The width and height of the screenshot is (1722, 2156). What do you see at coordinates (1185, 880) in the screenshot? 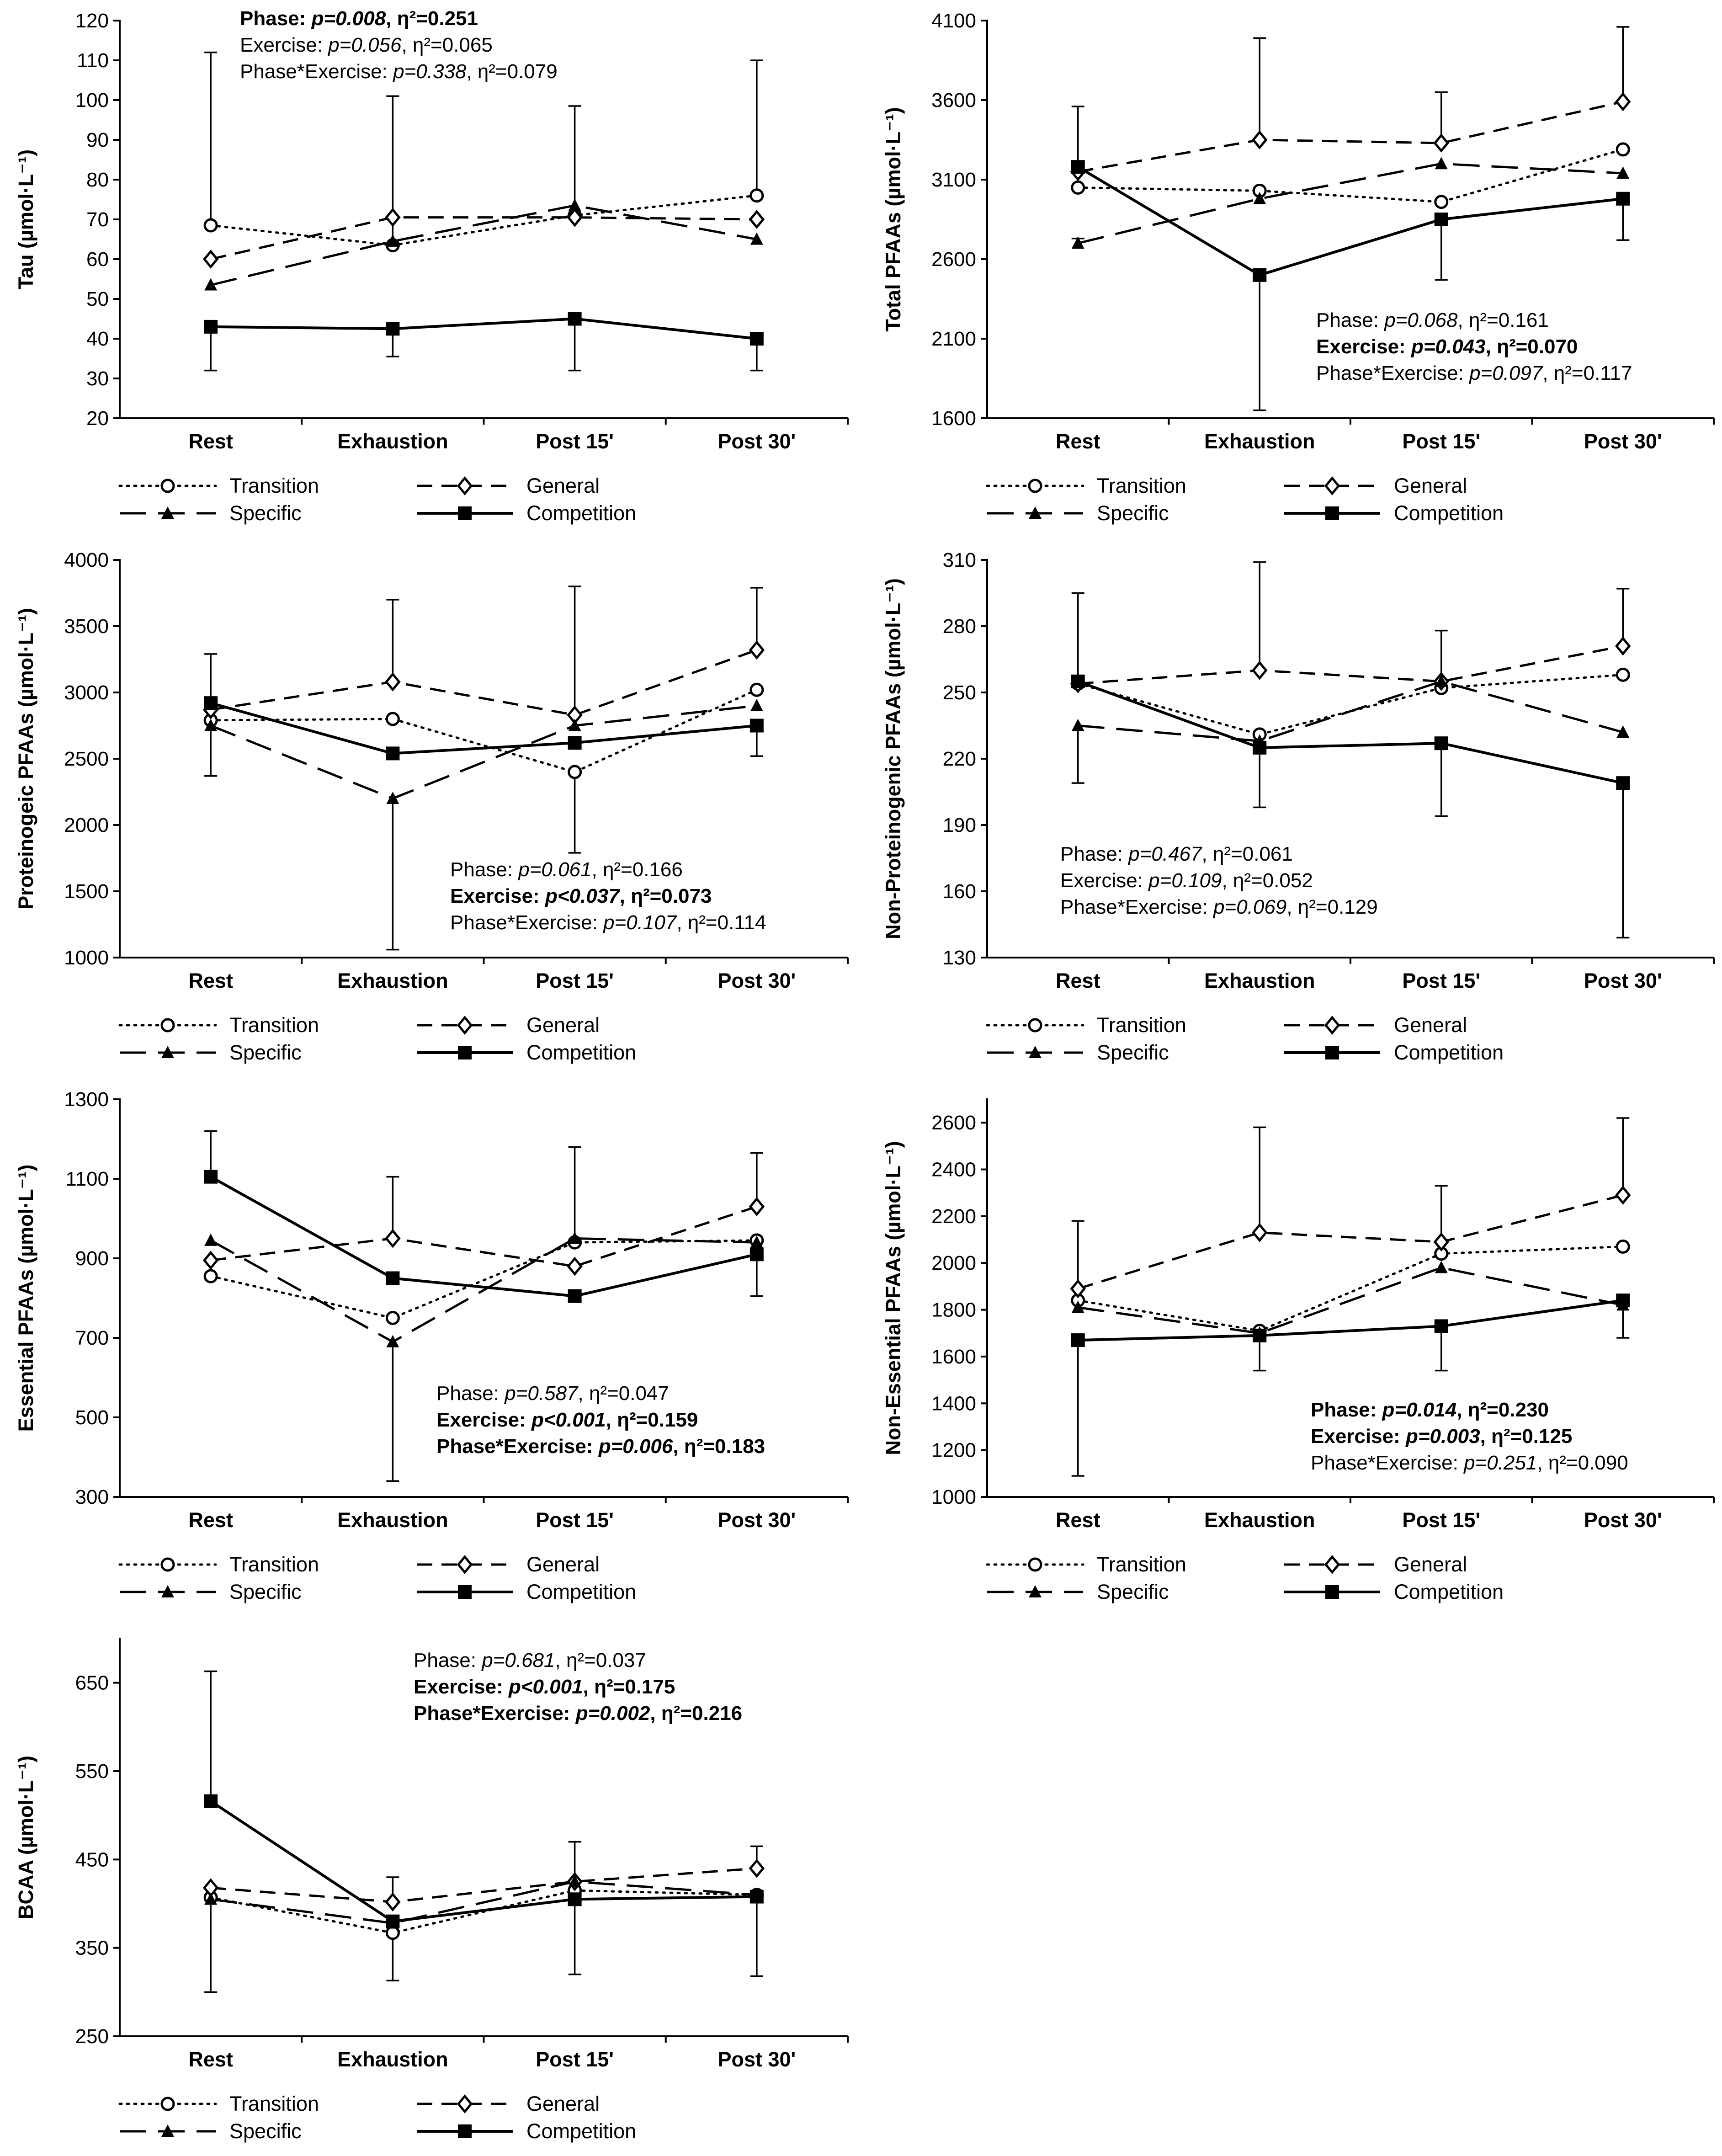
I see `stats-p-value: p=0.109` at bounding box center [1185, 880].